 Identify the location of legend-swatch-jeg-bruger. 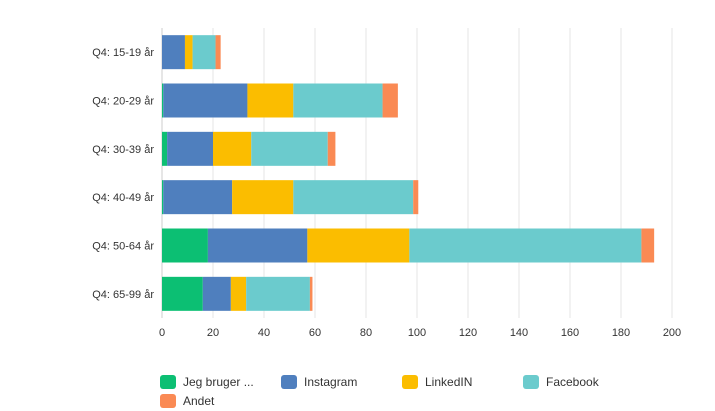
(168, 382).